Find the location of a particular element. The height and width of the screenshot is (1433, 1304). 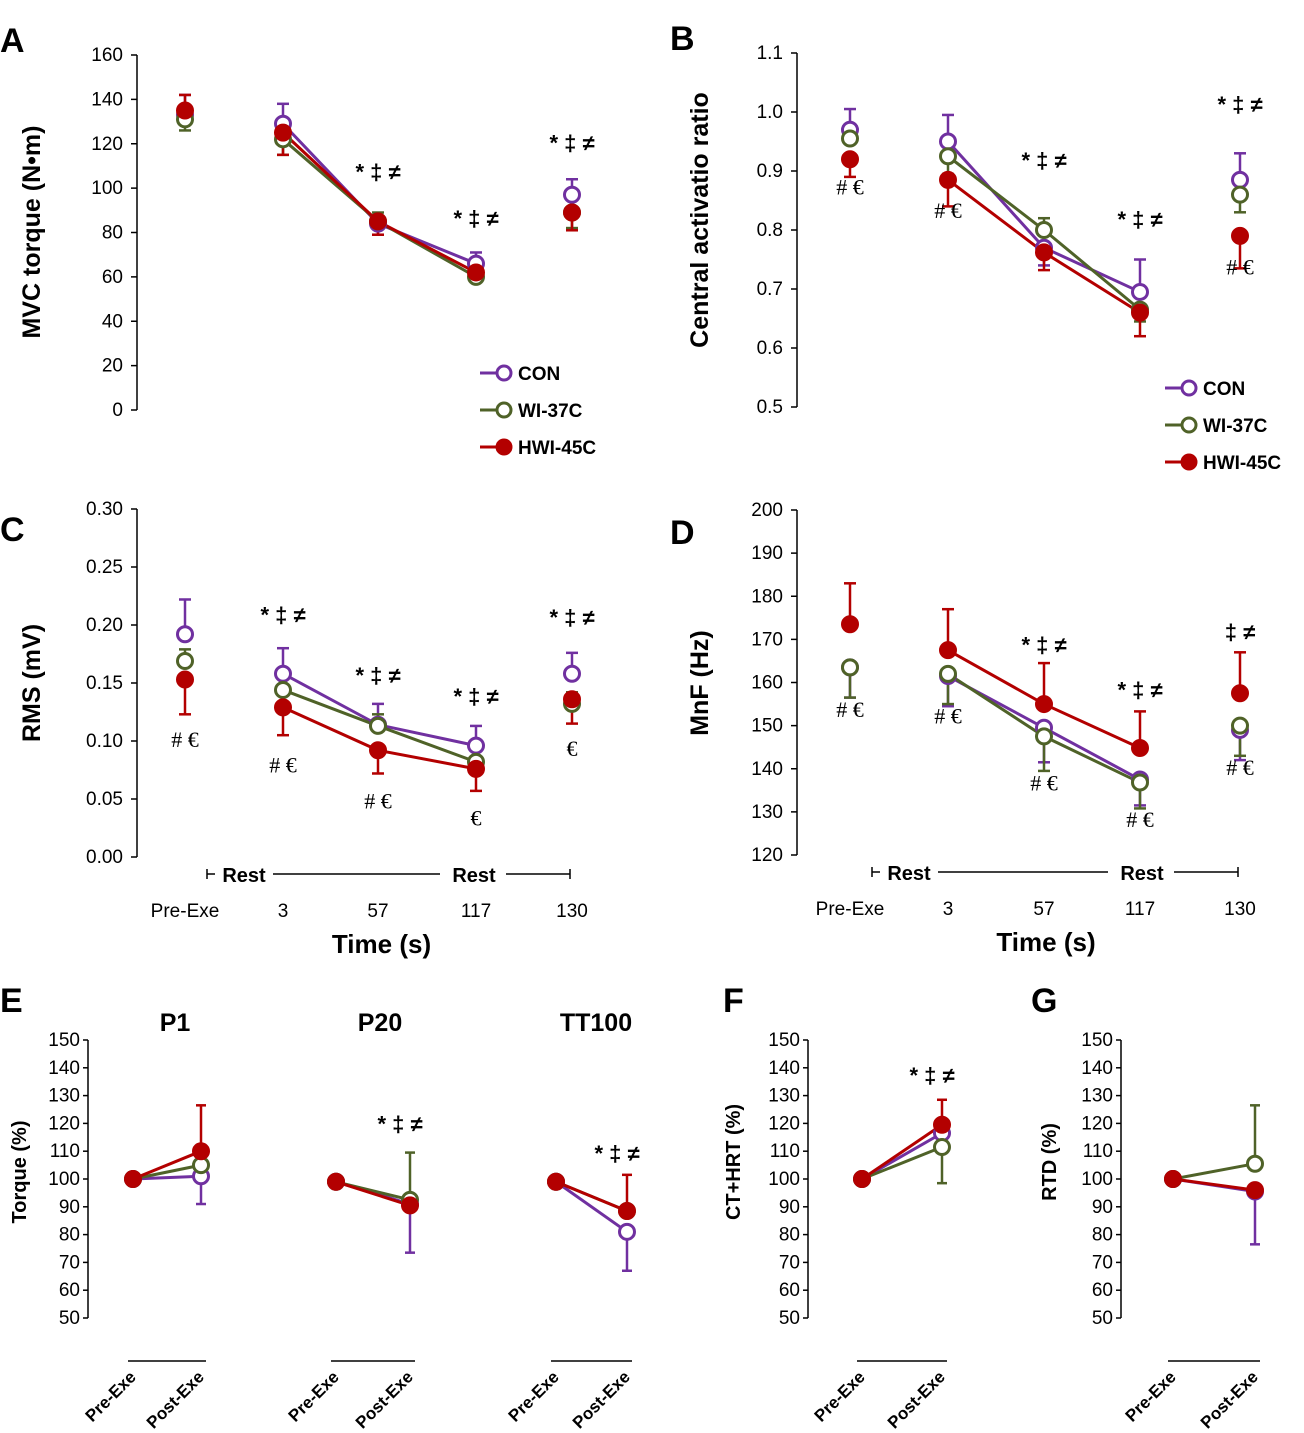

y-tick-label: 0.9 is located at coordinates (770, 171).